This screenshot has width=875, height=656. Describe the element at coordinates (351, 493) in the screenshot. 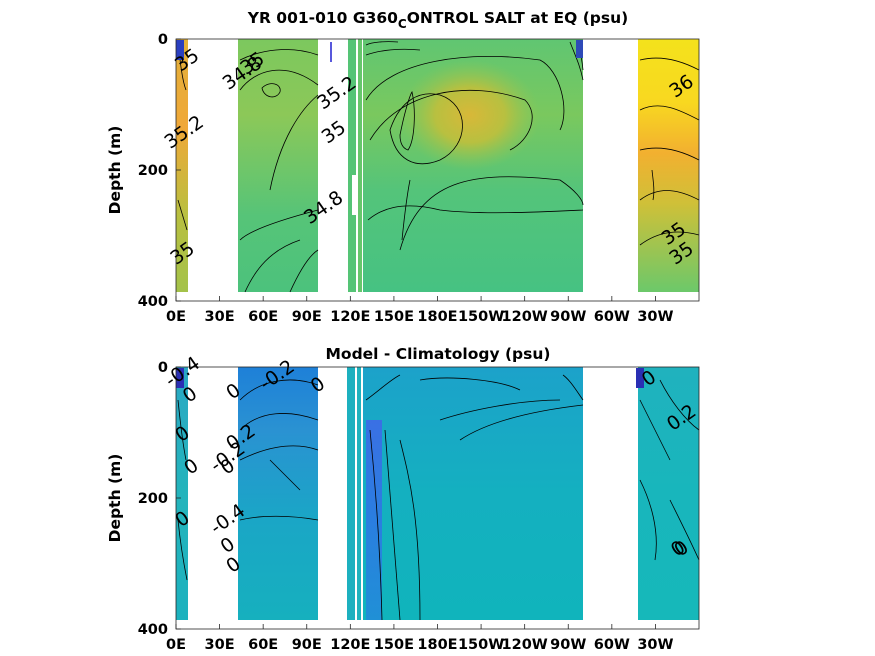

I see `bottom-region-indonesia-a` at that location.